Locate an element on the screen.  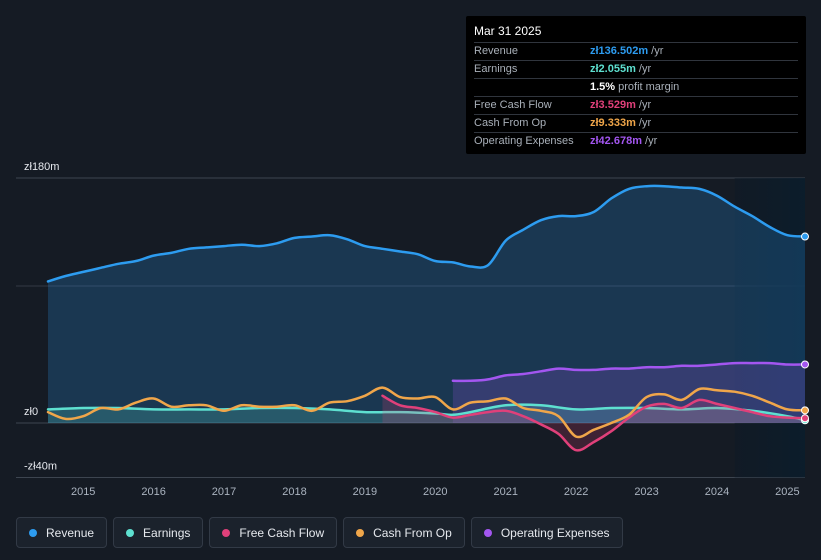
tooltip-row: 1.5% profit margin is located at coordinates (636, 87).